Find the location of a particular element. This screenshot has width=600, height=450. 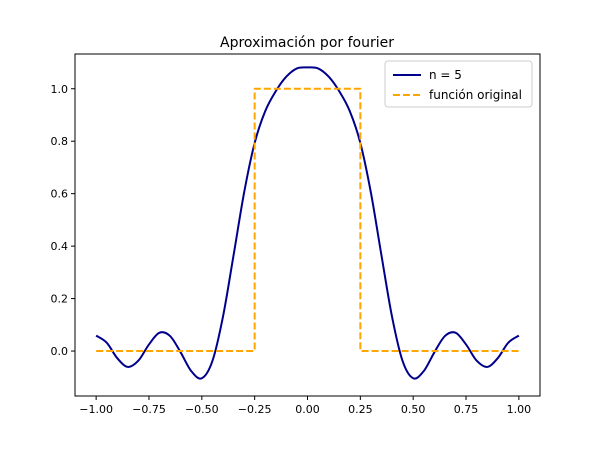

x-tick-label: −0.50 is located at coordinates (202, 409).